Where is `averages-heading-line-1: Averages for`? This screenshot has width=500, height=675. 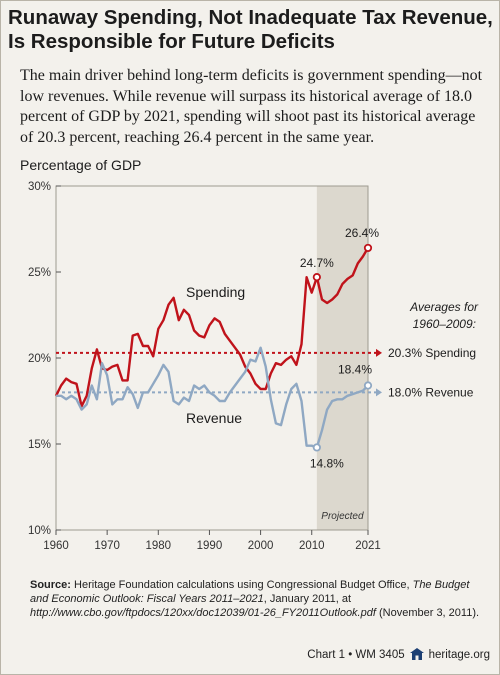 averages-heading-line-1: Averages for is located at coordinates (444, 307).